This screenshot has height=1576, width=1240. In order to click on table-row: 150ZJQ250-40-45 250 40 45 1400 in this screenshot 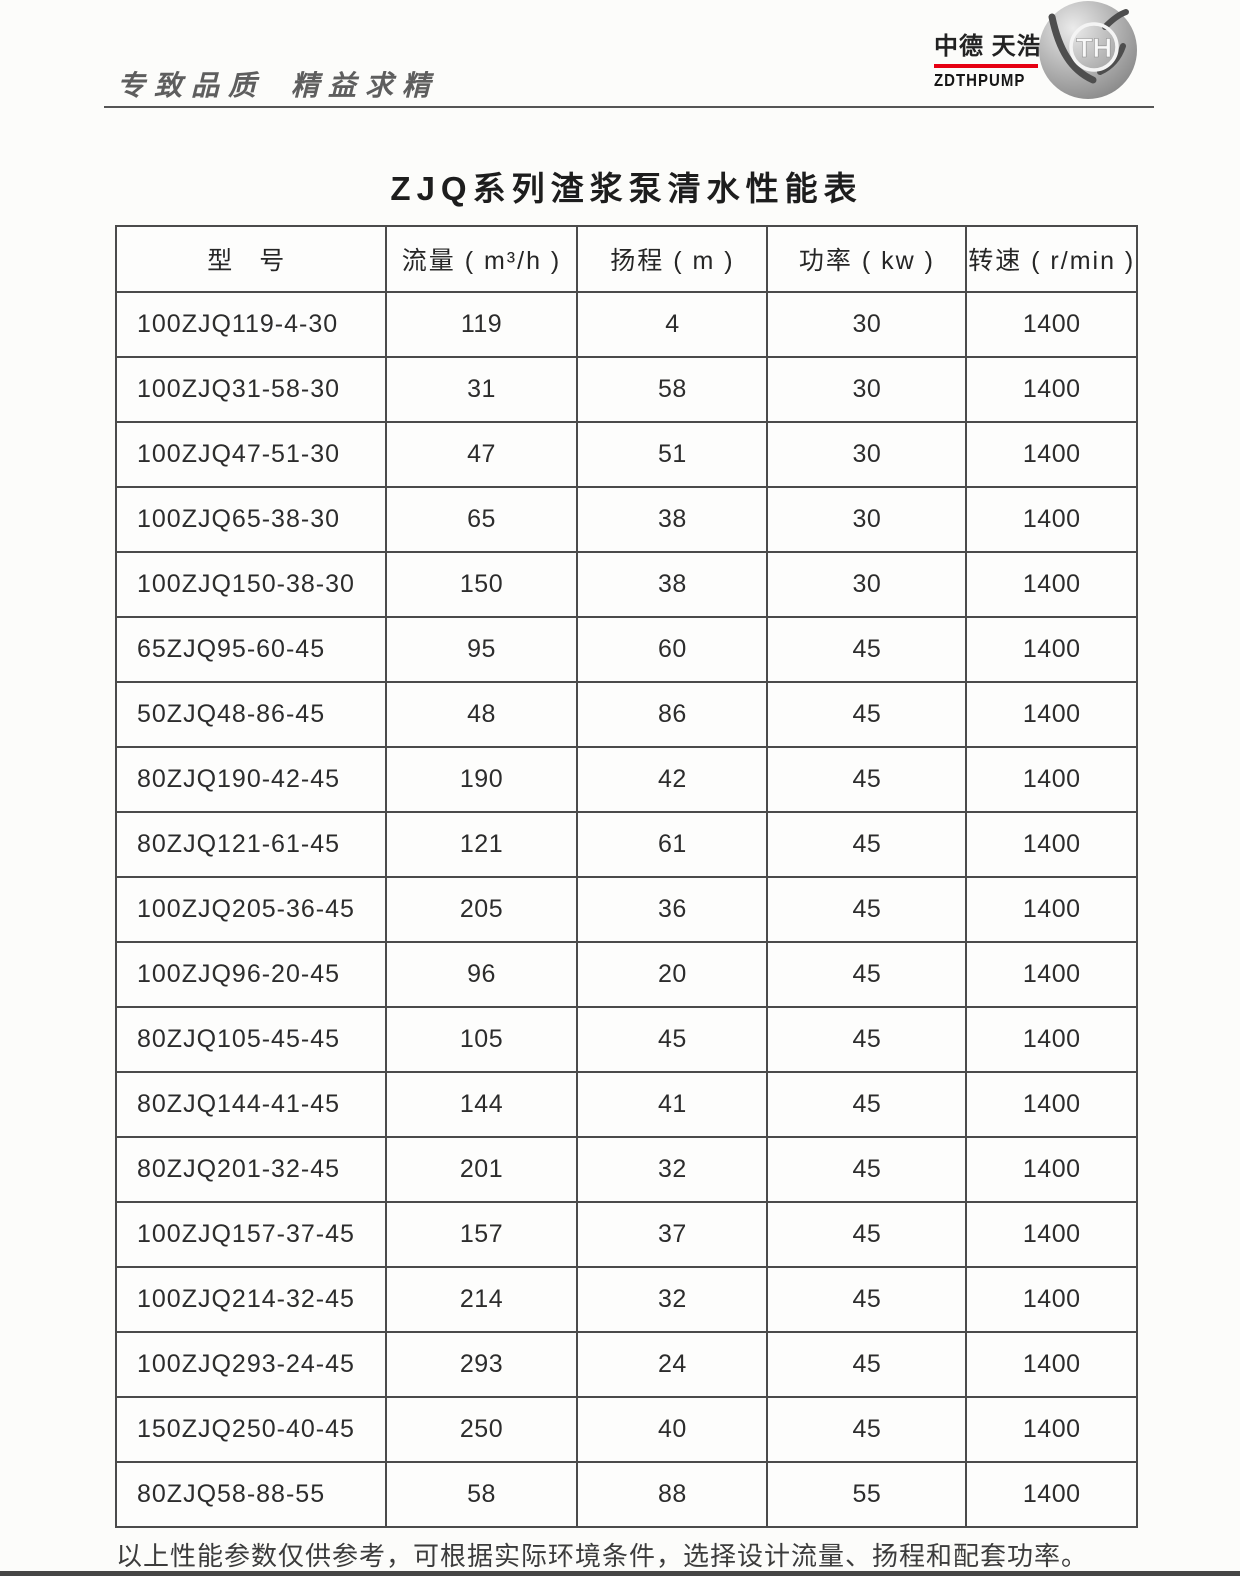, I will do `click(626, 1429)`.